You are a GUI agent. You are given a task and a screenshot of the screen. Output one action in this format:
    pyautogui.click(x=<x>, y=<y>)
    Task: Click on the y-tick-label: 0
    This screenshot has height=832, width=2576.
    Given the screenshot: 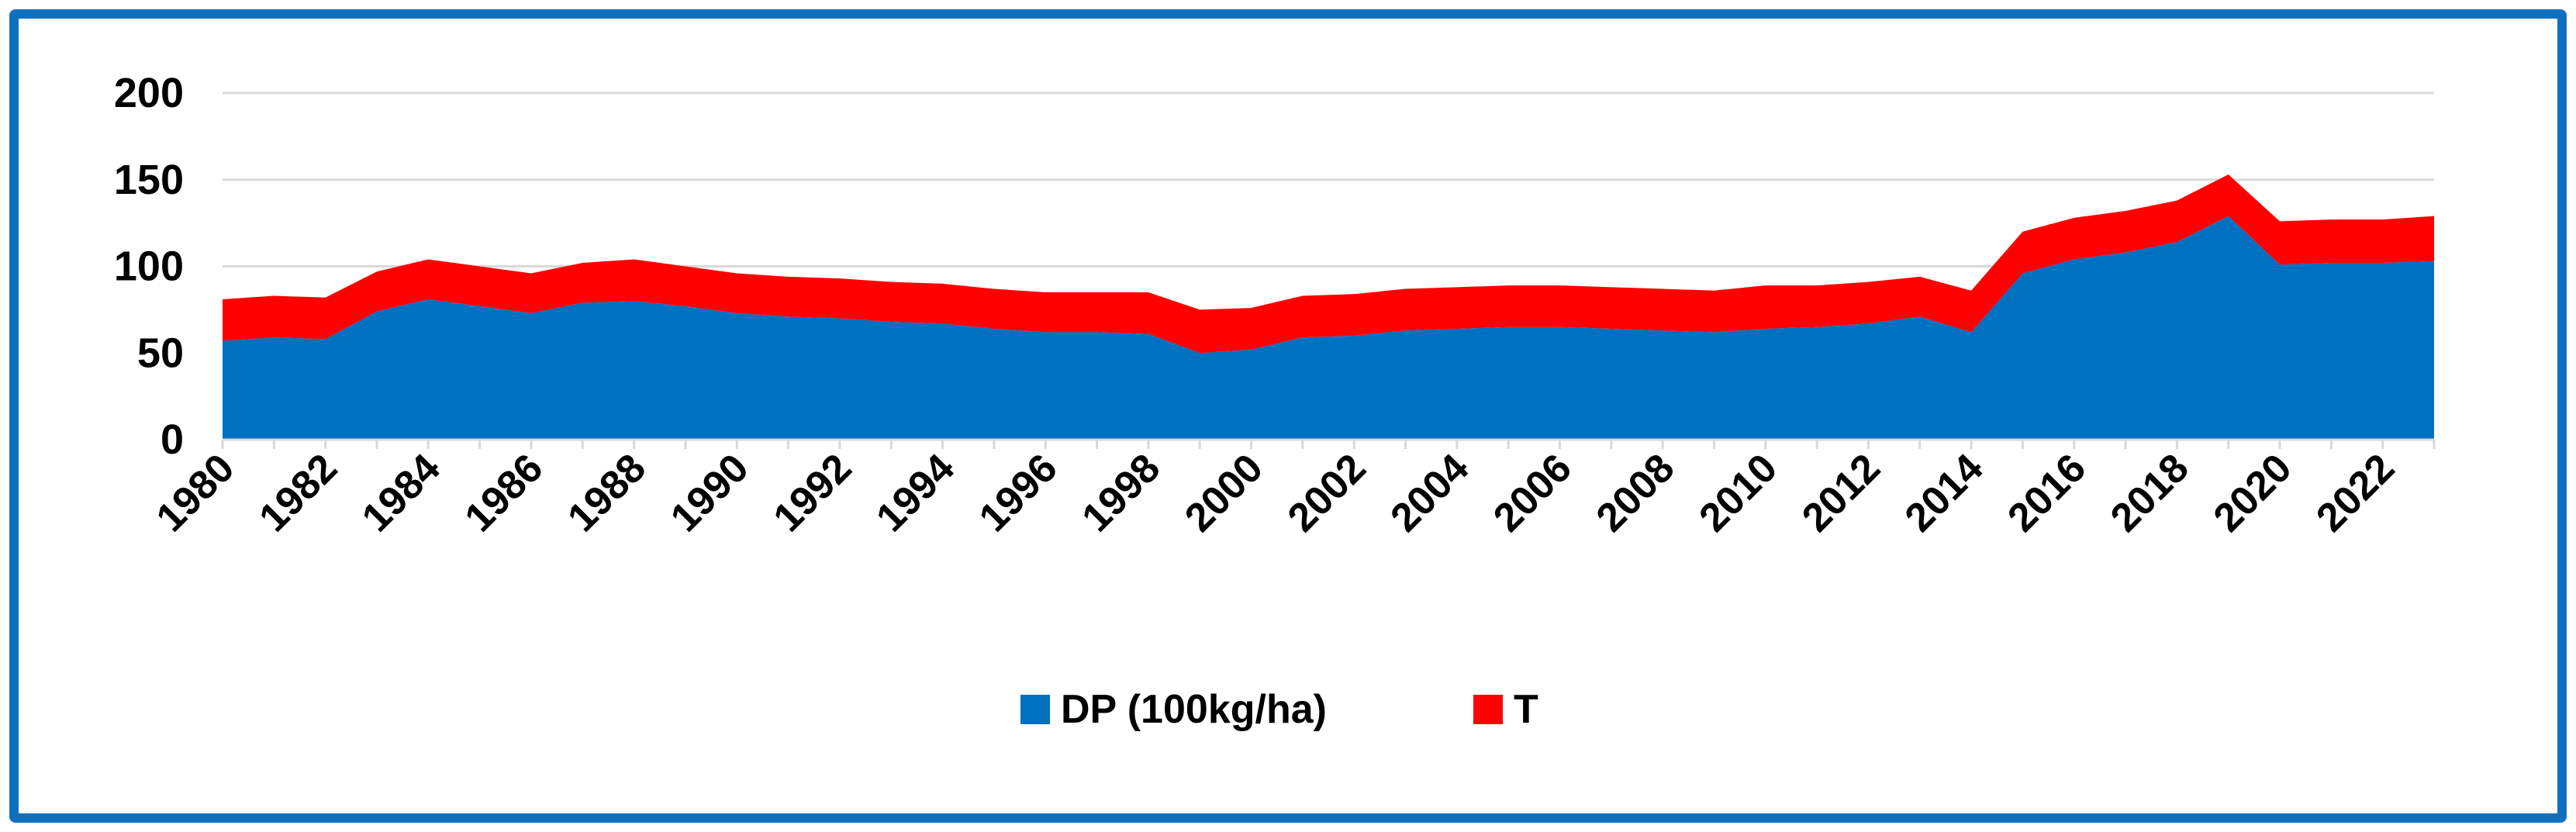 What is the action you would take?
    pyautogui.click(x=172, y=439)
    